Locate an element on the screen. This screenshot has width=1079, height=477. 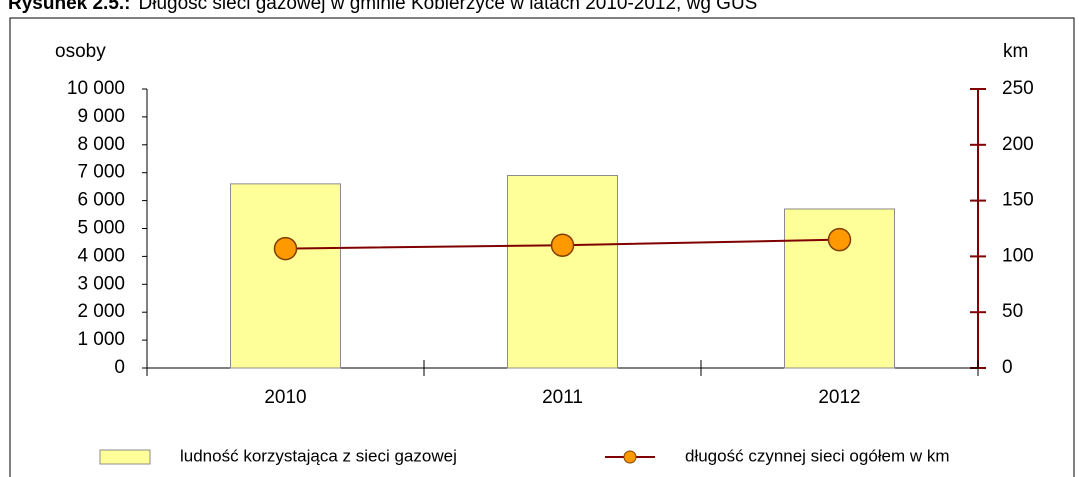
title-label: Rysunek 2.5.: is located at coordinates (69, 7).